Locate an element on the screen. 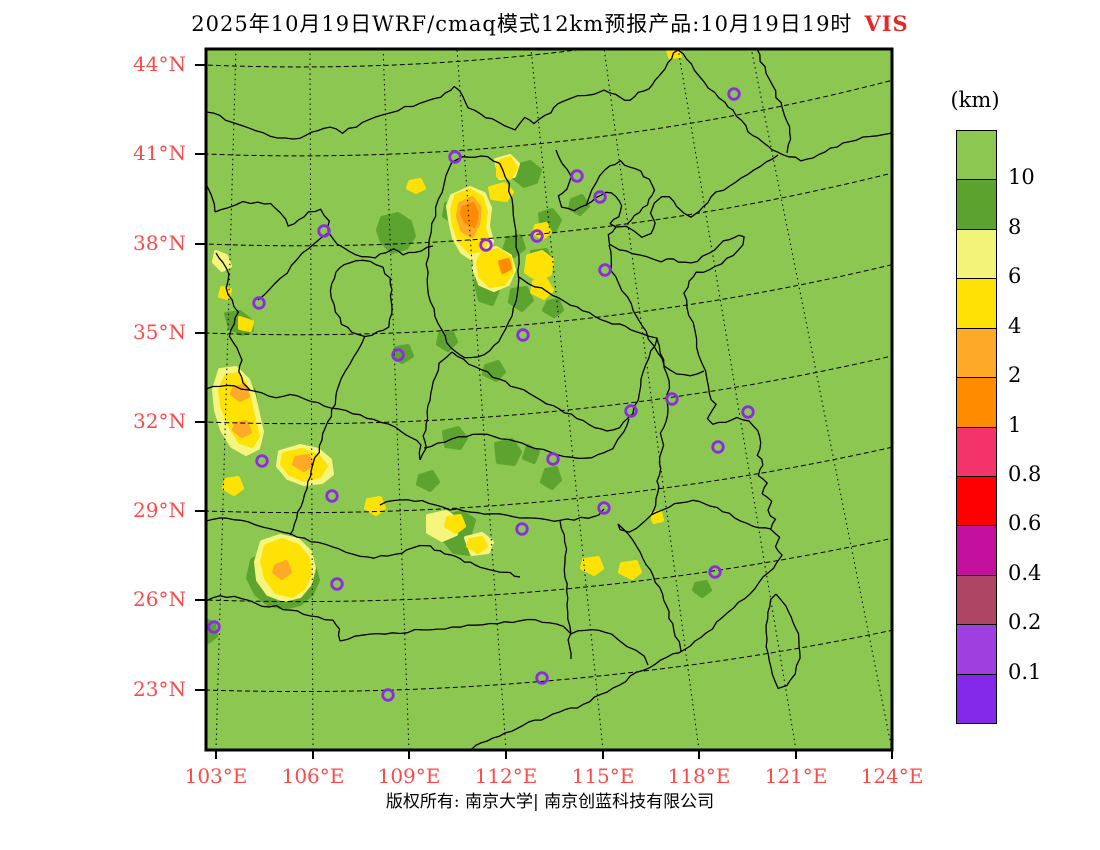 The height and width of the screenshot is (850, 1100). colorbar-tick-label: 4 is located at coordinates (1015, 326).